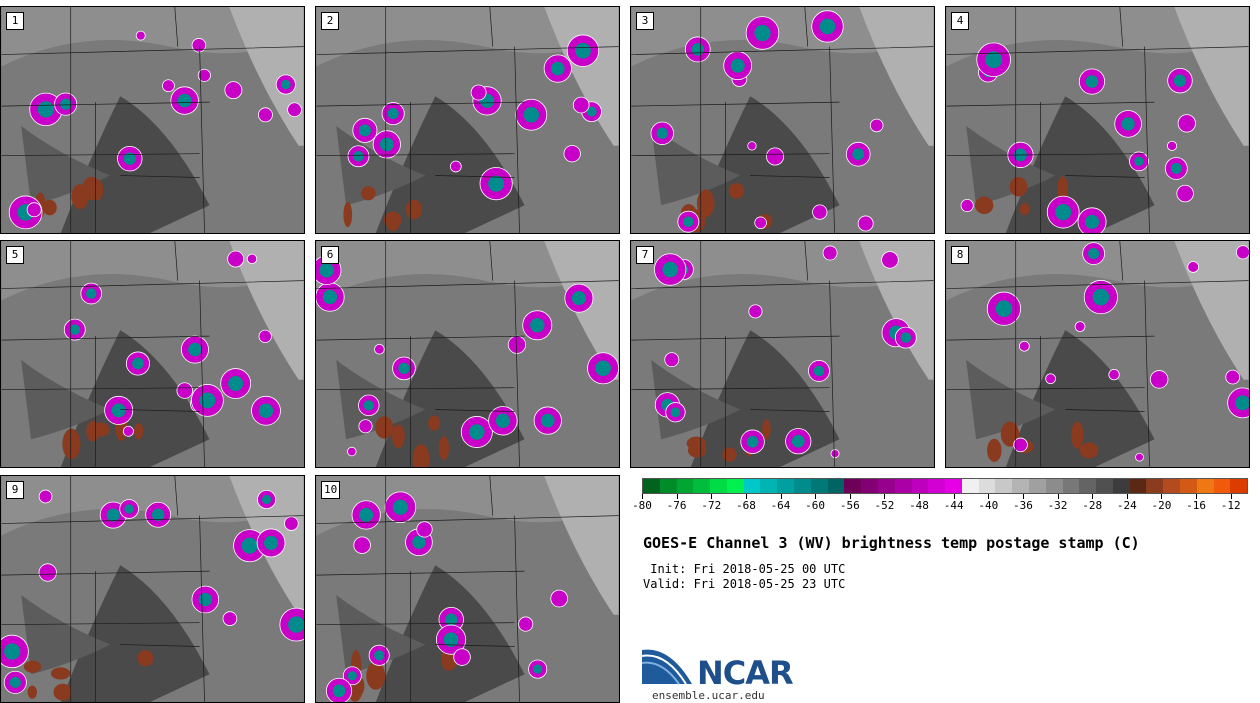 The width and height of the screenshot is (1260, 703). Describe the element at coordinates (330, 255) in the screenshot. I see `panel-label: 6` at that location.